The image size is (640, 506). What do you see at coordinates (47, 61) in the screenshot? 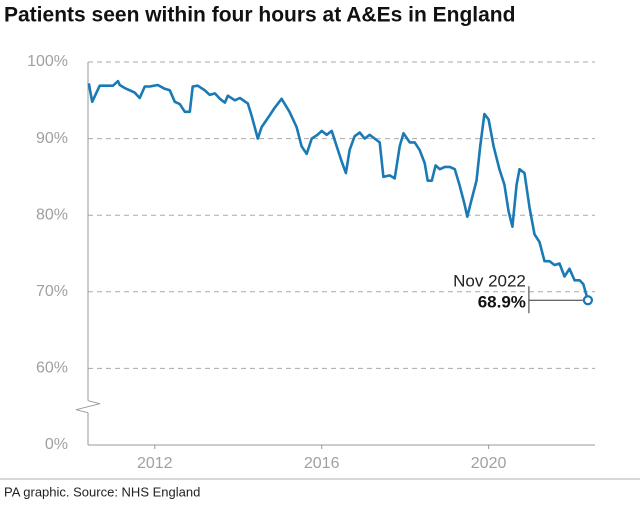
I see `y-tick-label: 100%` at bounding box center [47, 61].